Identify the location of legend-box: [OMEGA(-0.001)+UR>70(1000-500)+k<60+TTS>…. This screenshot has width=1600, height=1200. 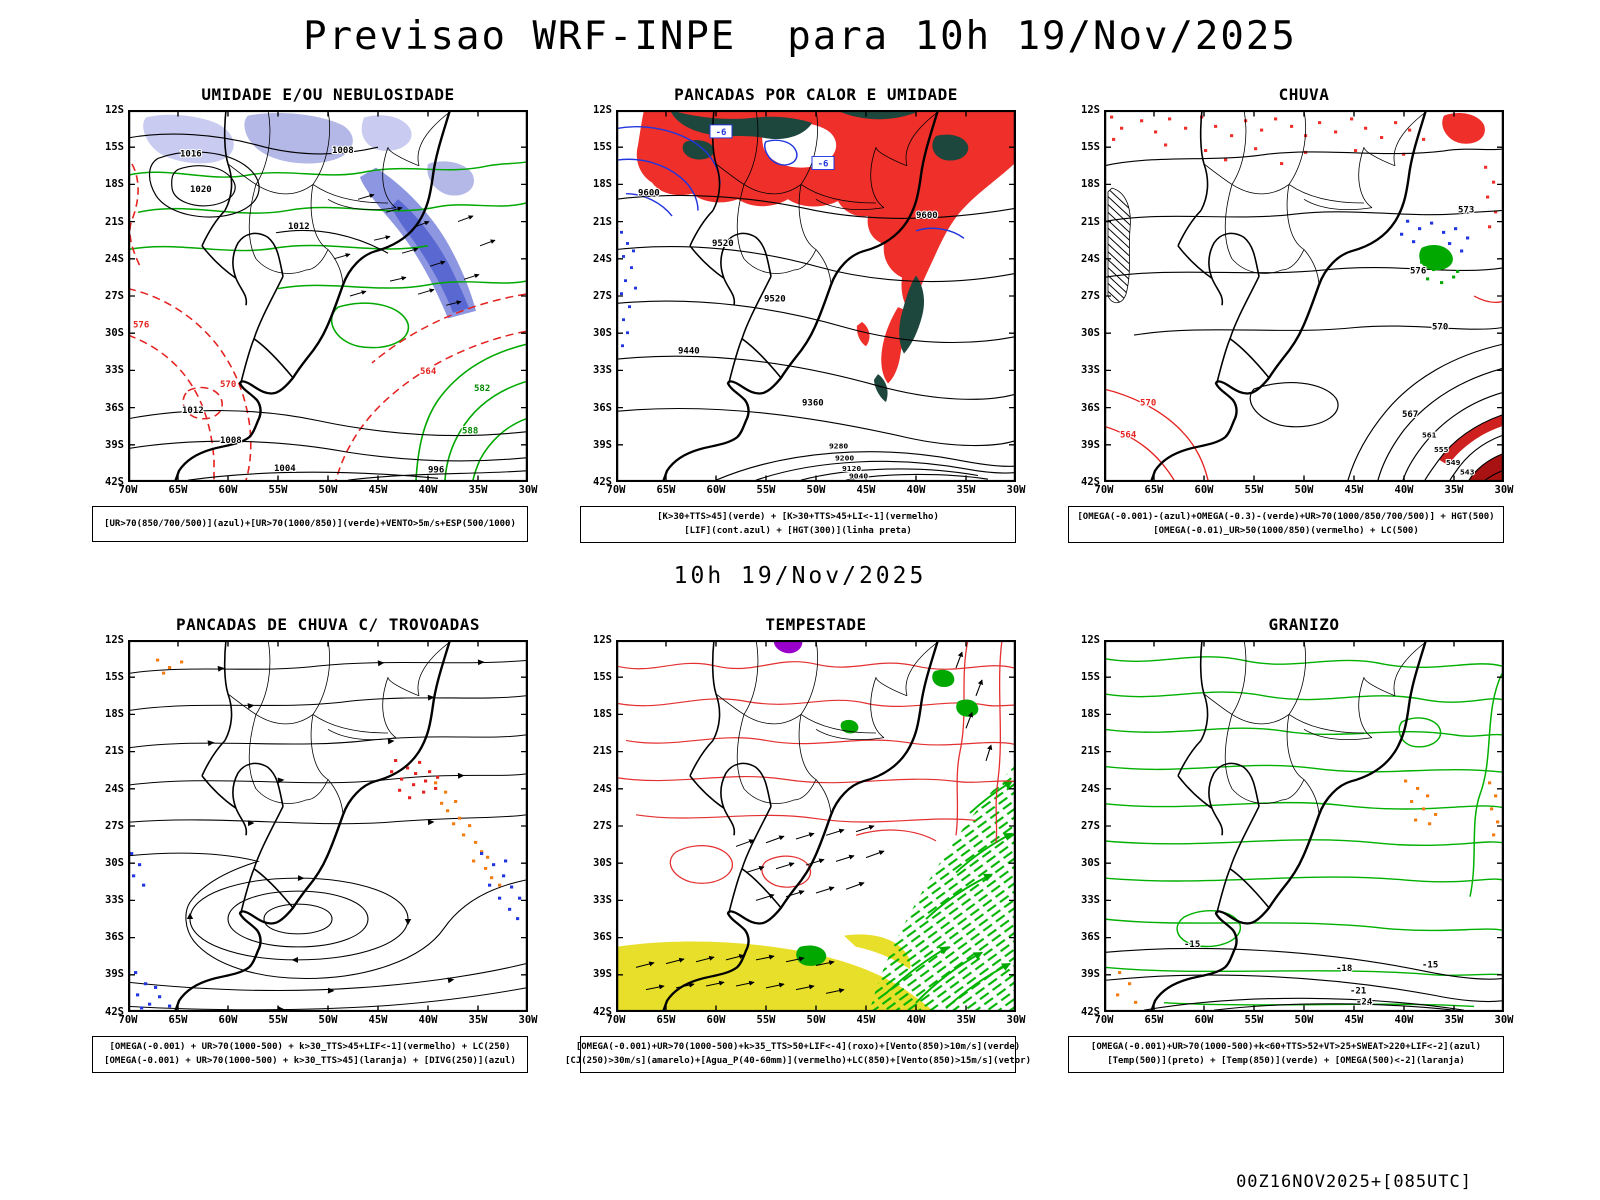
(1286, 1054).